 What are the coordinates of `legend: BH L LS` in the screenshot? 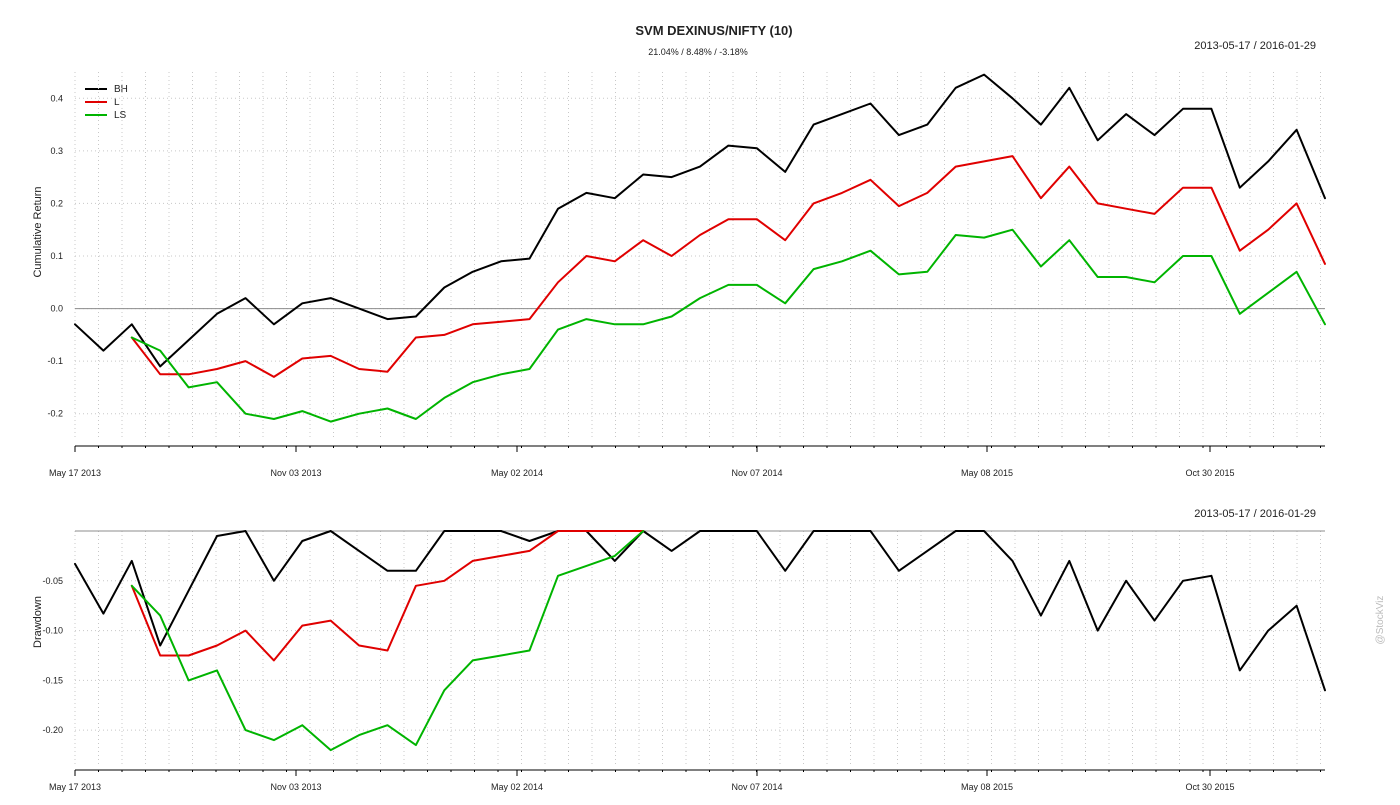 It's located at (106, 102).